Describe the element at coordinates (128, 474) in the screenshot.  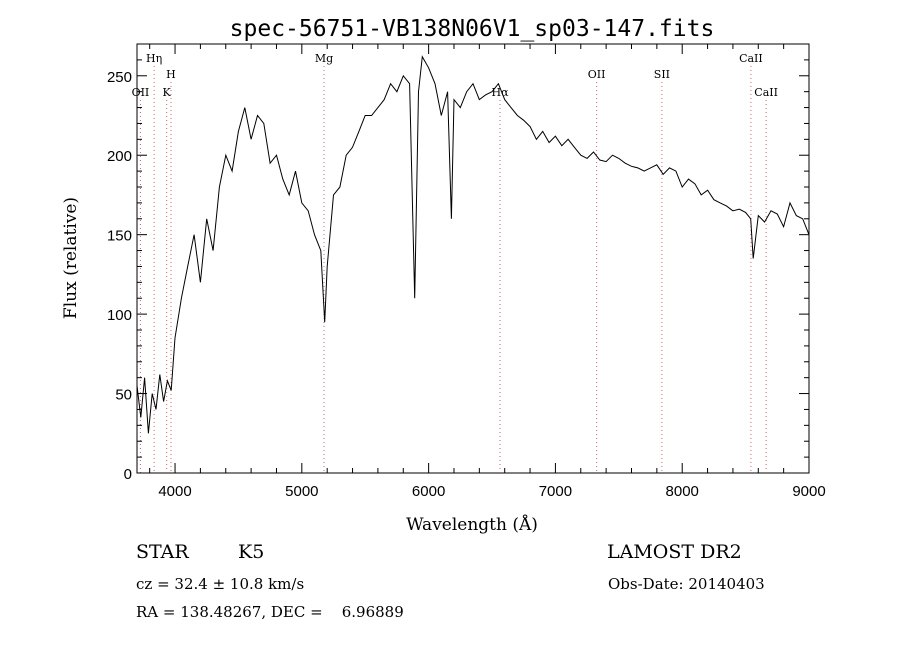
I see `y-tick-label: 0` at that location.